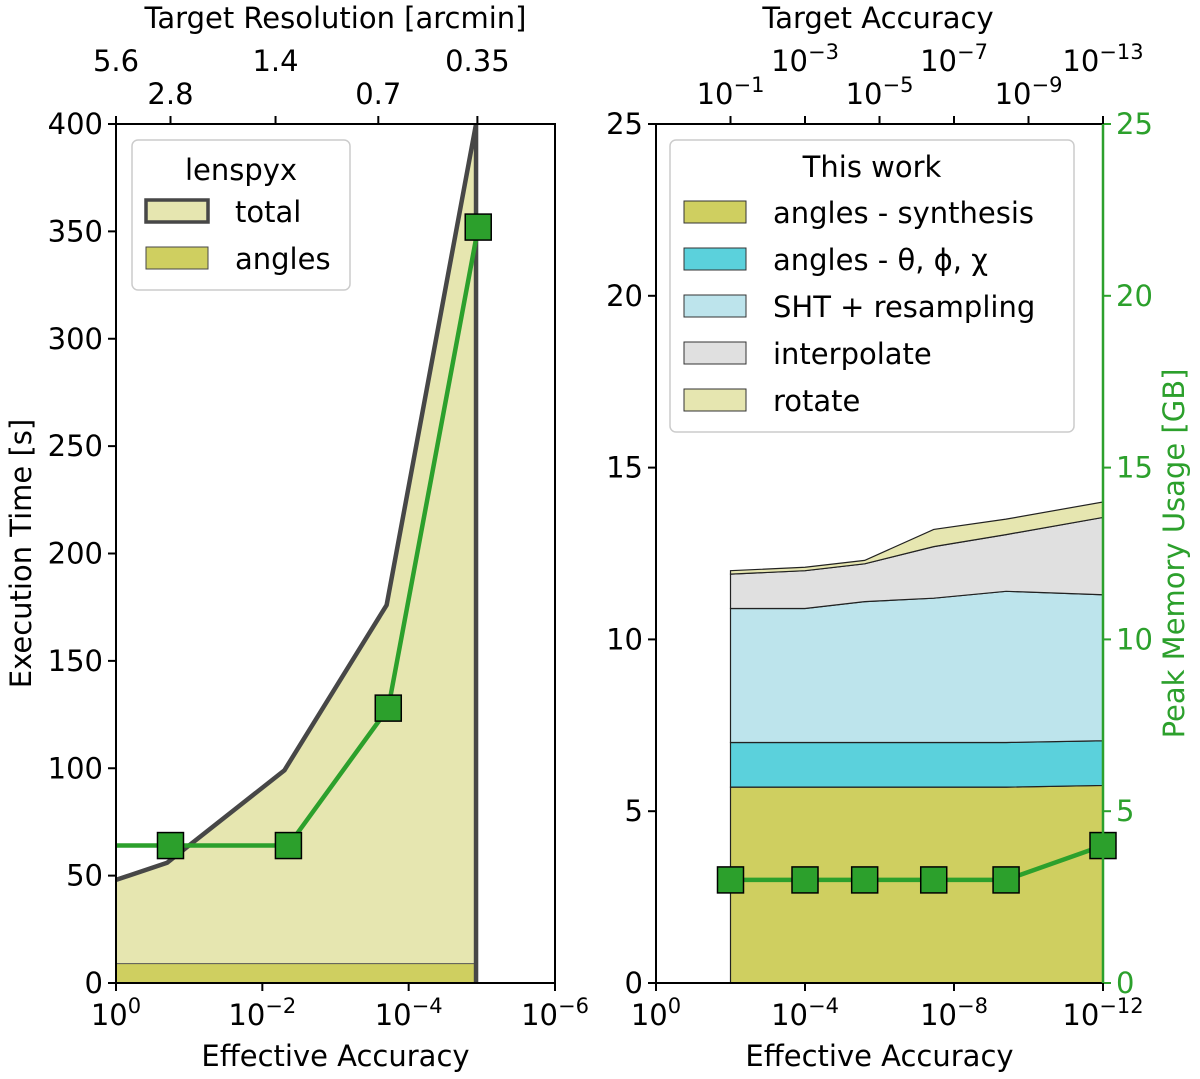 The image size is (1200, 1079). I want to click on top-tick-label: 10⁻¹³, so click(1102, 59).